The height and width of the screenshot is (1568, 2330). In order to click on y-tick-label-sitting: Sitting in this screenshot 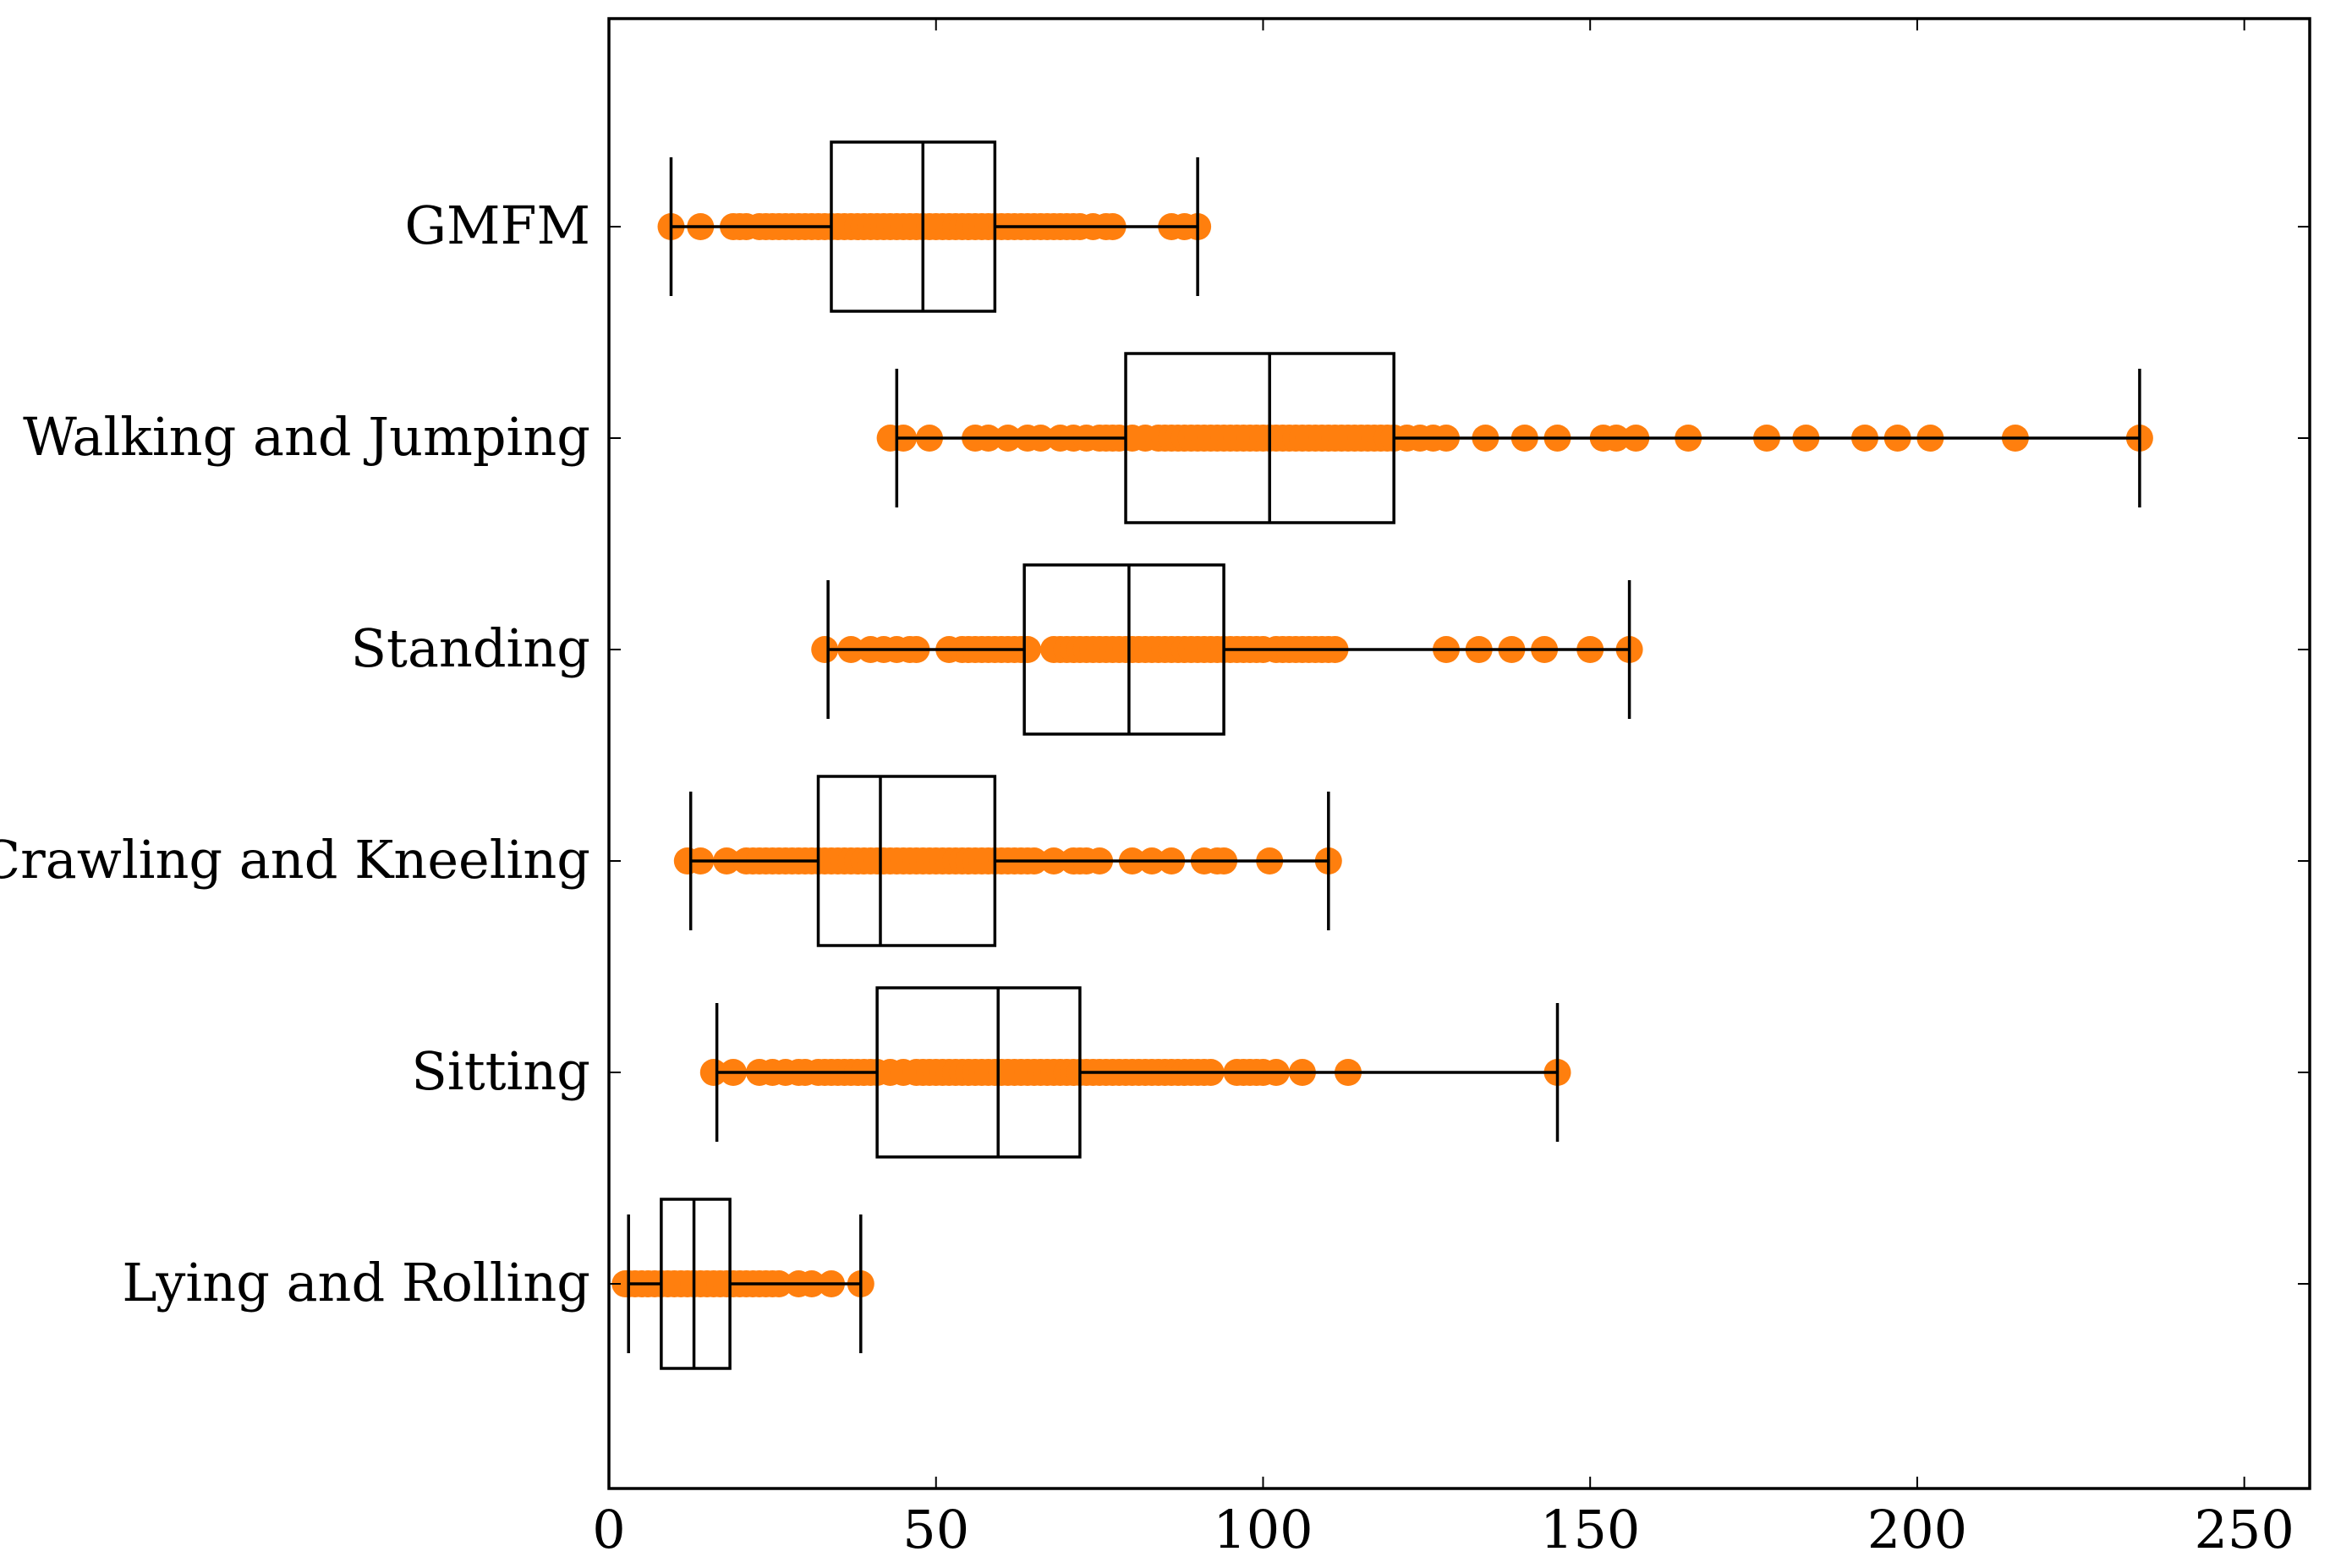, I will do `click(500, 1071)`.